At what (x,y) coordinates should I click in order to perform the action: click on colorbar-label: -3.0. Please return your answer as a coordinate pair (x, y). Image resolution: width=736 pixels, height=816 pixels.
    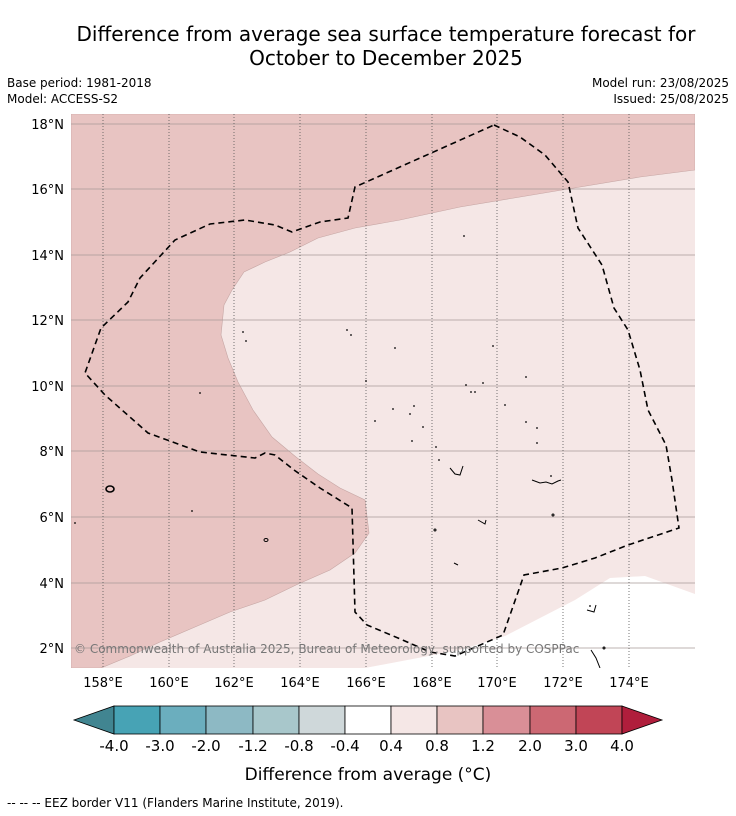
    Looking at the image, I should click on (159, 746).